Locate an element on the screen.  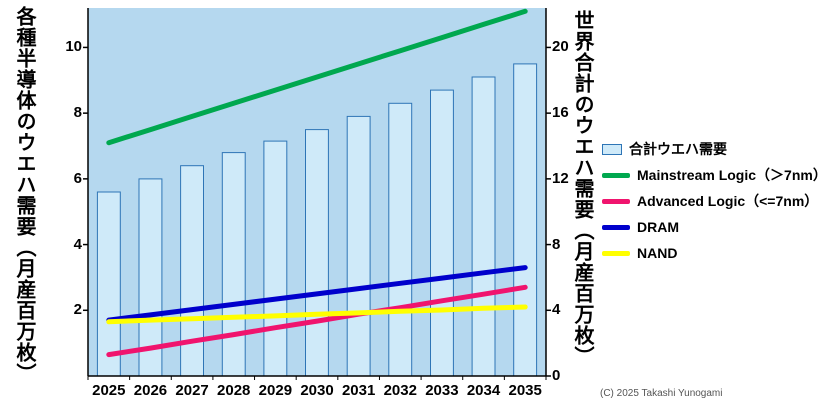
right-axis-tick-20: 20 is located at coordinates (560, 47).